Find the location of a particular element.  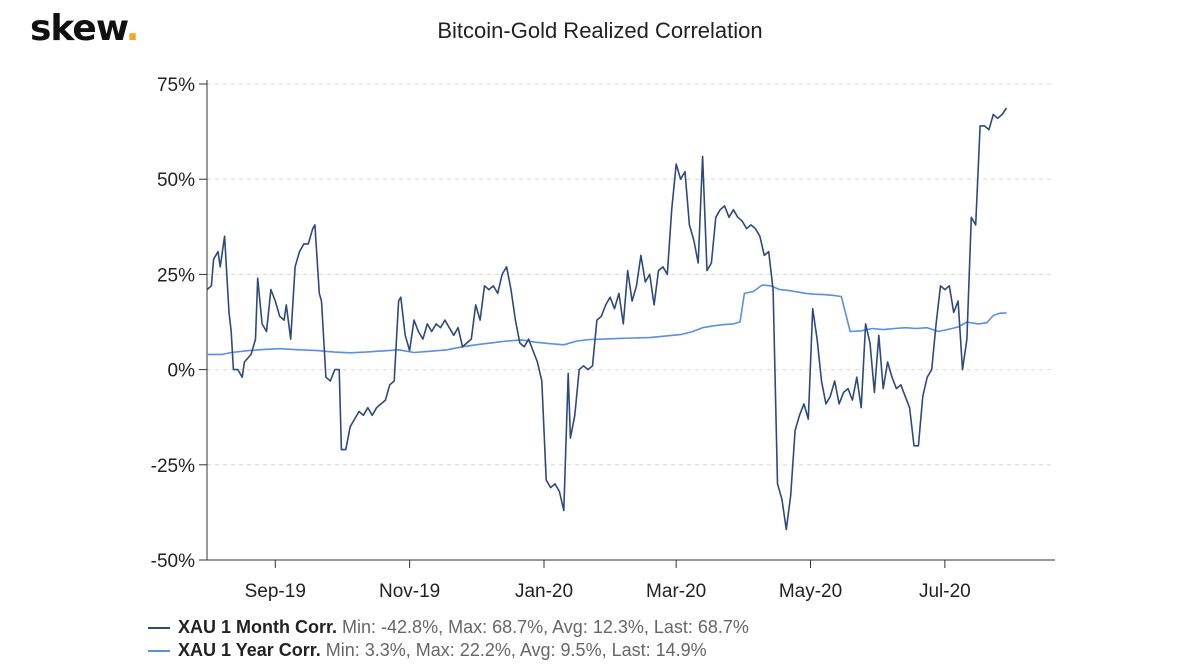

x-tick-label: May-20 is located at coordinates (810, 591).